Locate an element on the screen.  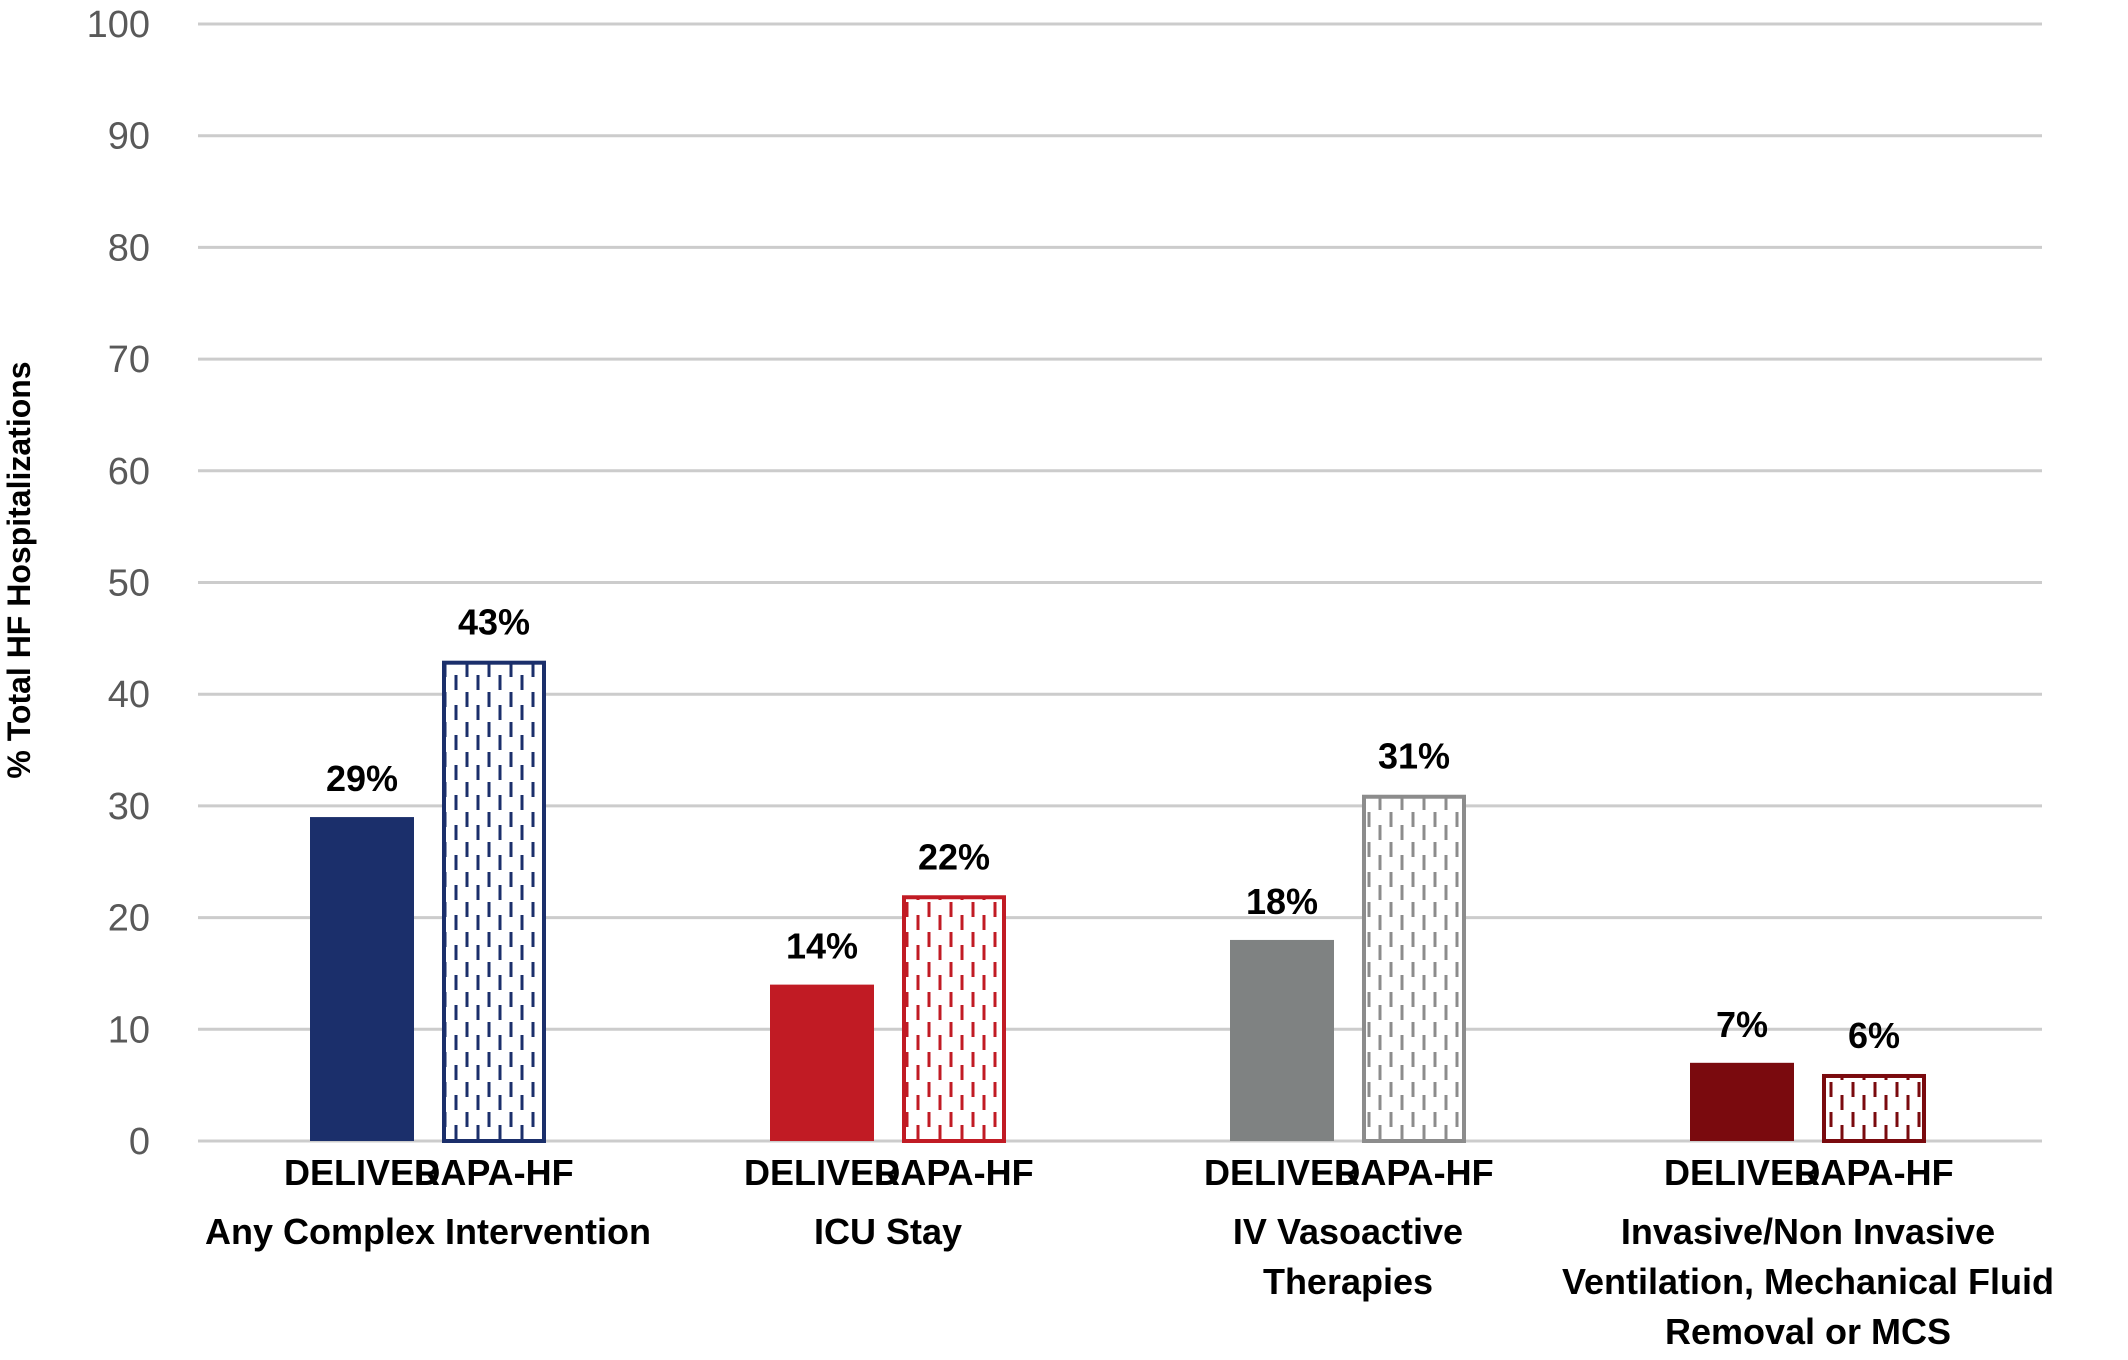
data-label: 43% is located at coordinates (494, 622).